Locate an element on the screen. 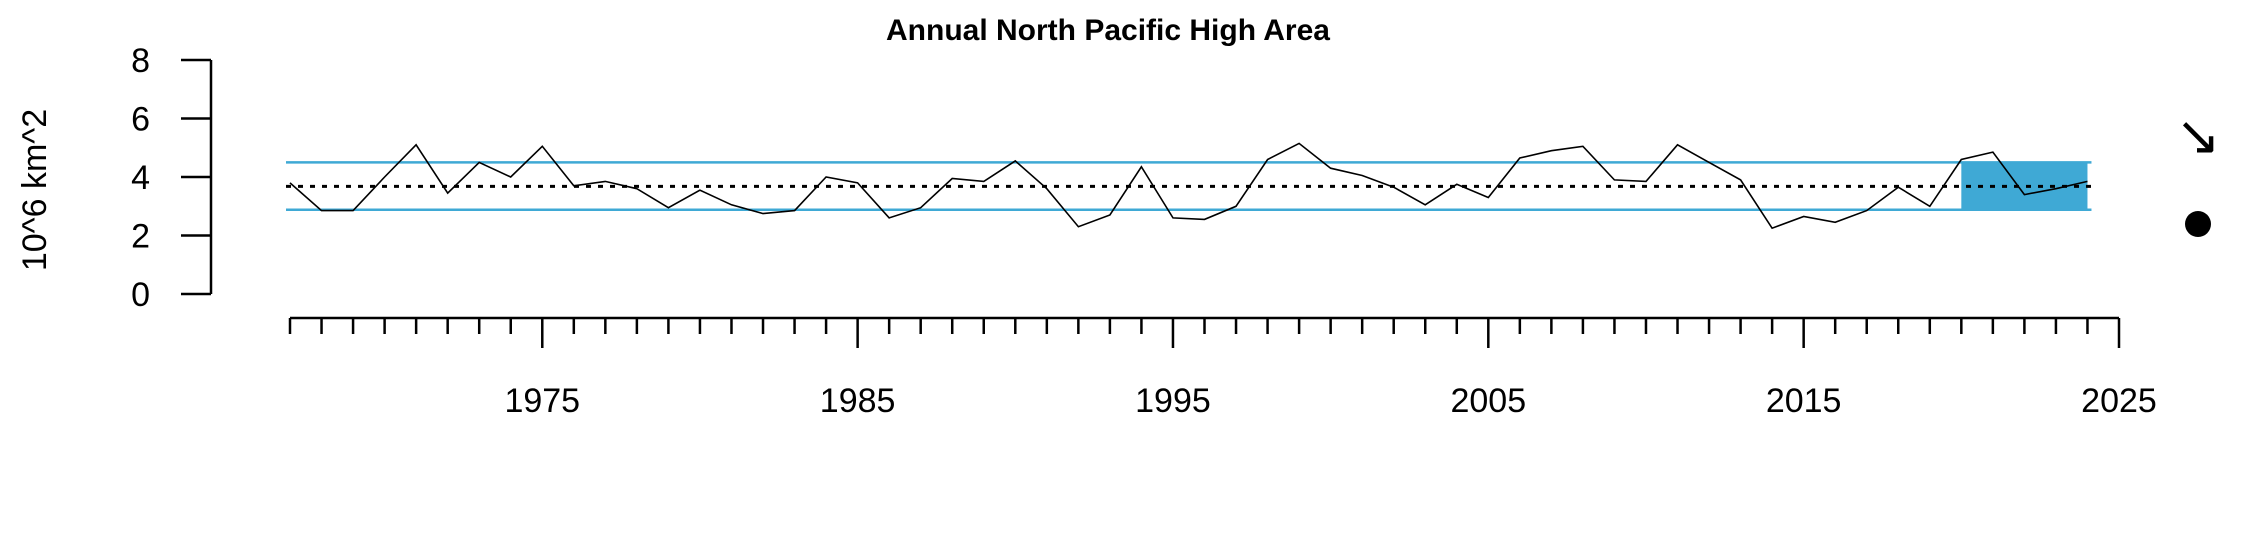 The width and height of the screenshot is (2250, 540). x-tick-label: 1985 is located at coordinates (858, 401).